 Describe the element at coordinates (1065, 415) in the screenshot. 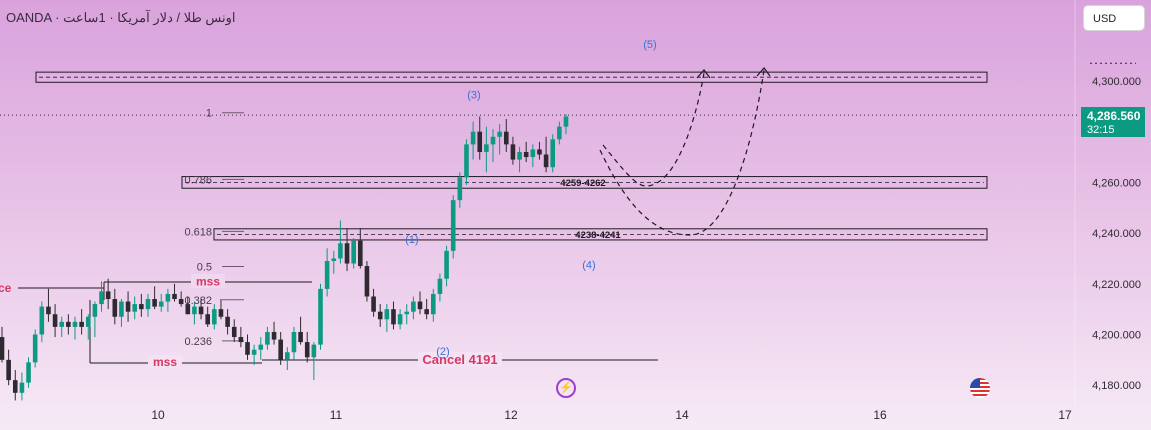

I see `x-tick-label: 17` at that location.